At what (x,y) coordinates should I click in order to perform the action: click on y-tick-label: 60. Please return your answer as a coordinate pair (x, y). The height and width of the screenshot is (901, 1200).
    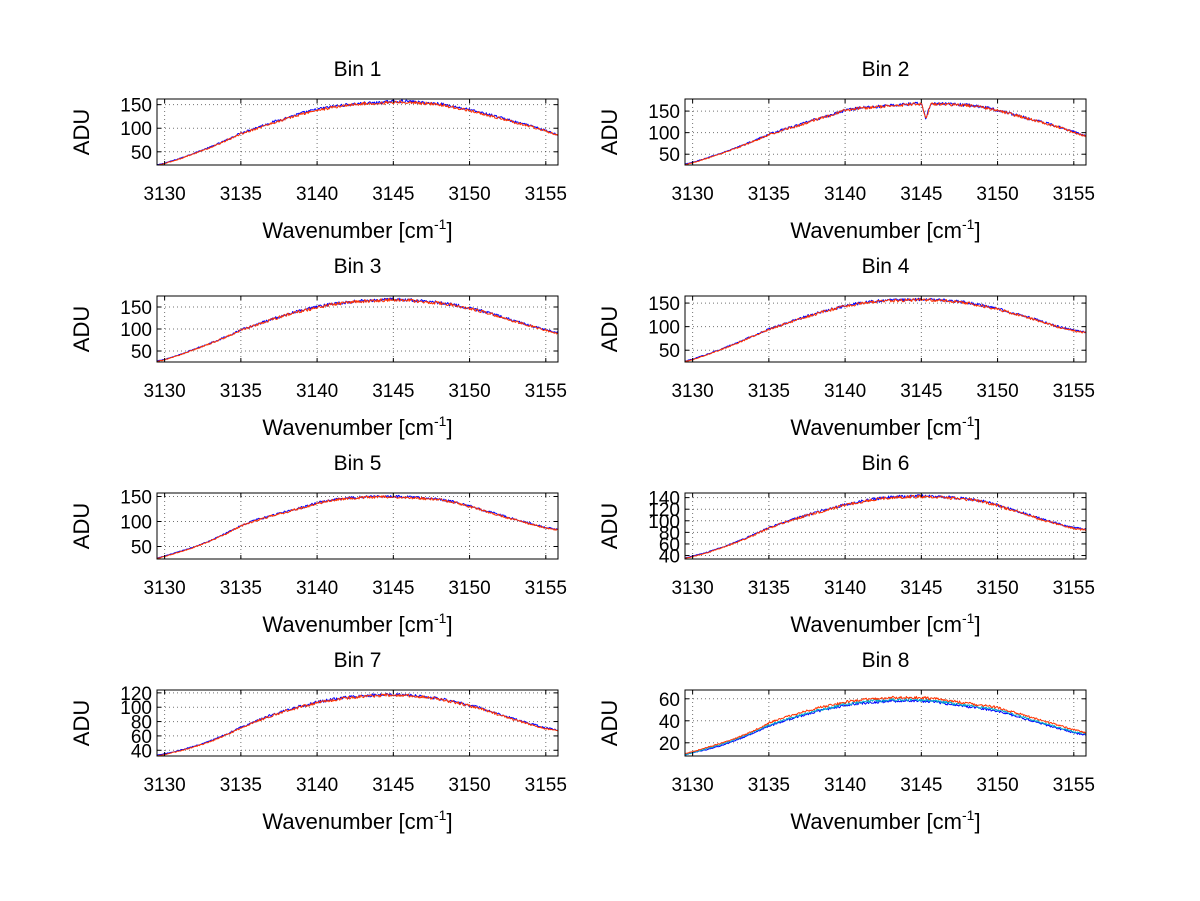
    Looking at the image, I should click on (669, 700).